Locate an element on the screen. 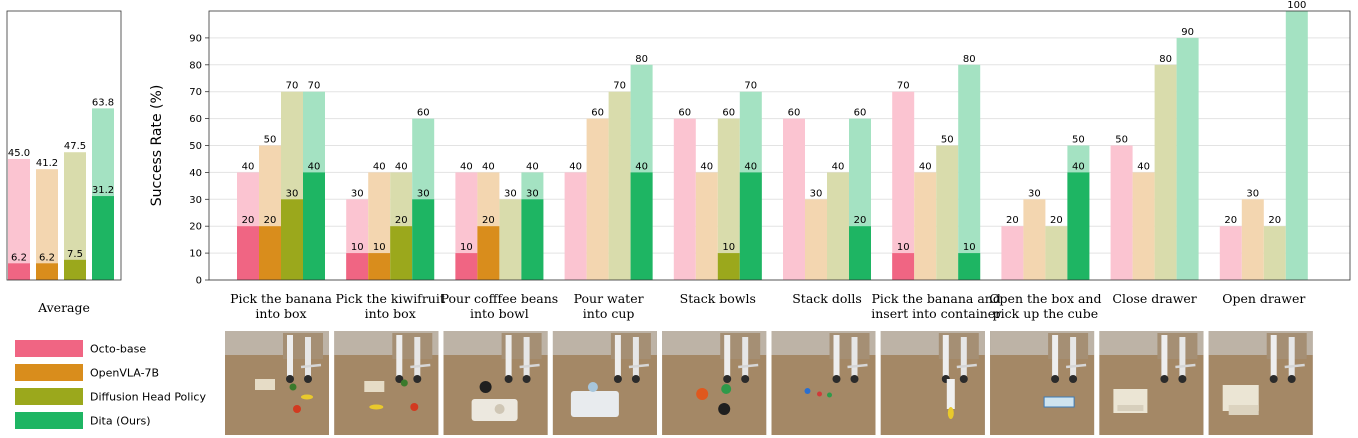  x-category-label: into bowl is located at coordinates (499, 313).